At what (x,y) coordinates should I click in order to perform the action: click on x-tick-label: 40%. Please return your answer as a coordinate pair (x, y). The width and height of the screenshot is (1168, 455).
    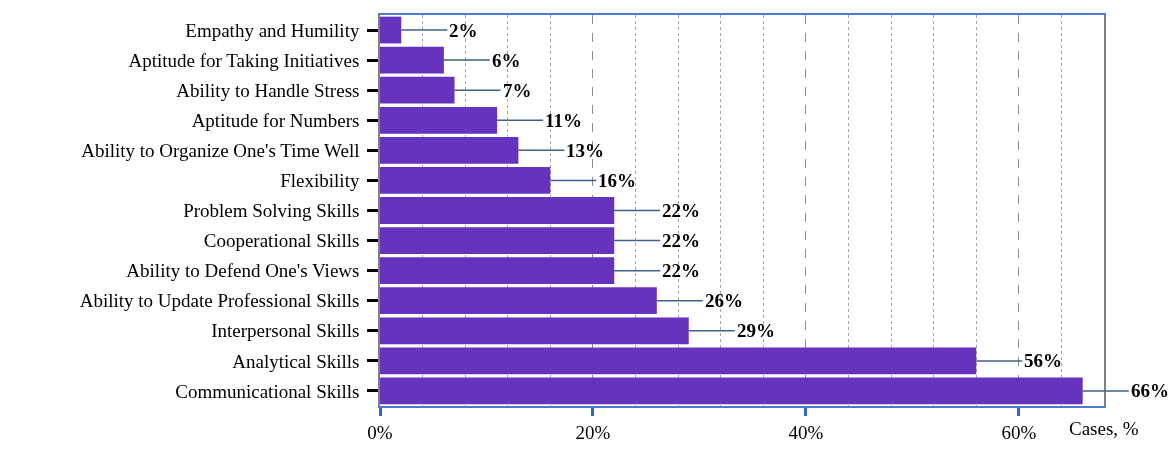
    Looking at the image, I should click on (806, 432).